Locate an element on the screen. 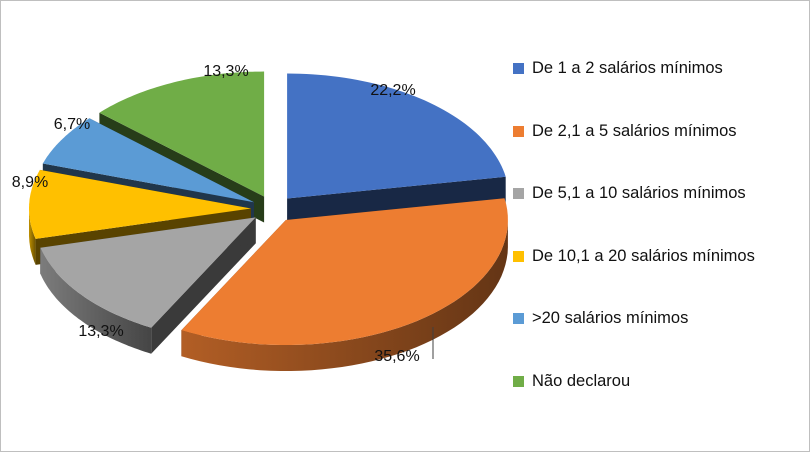 This screenshot has width=810, height=452. legend-label: Não declarou is located at coordinates (581, 380).